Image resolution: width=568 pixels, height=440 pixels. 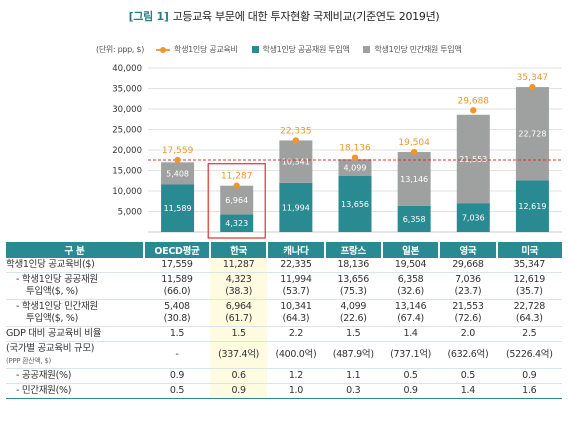 What do you see at coordinates (306, 49) in the screenshot?
I see `legend-label-public: 학생1인당 공공재원 투입액` at bounding box center [306, 49].